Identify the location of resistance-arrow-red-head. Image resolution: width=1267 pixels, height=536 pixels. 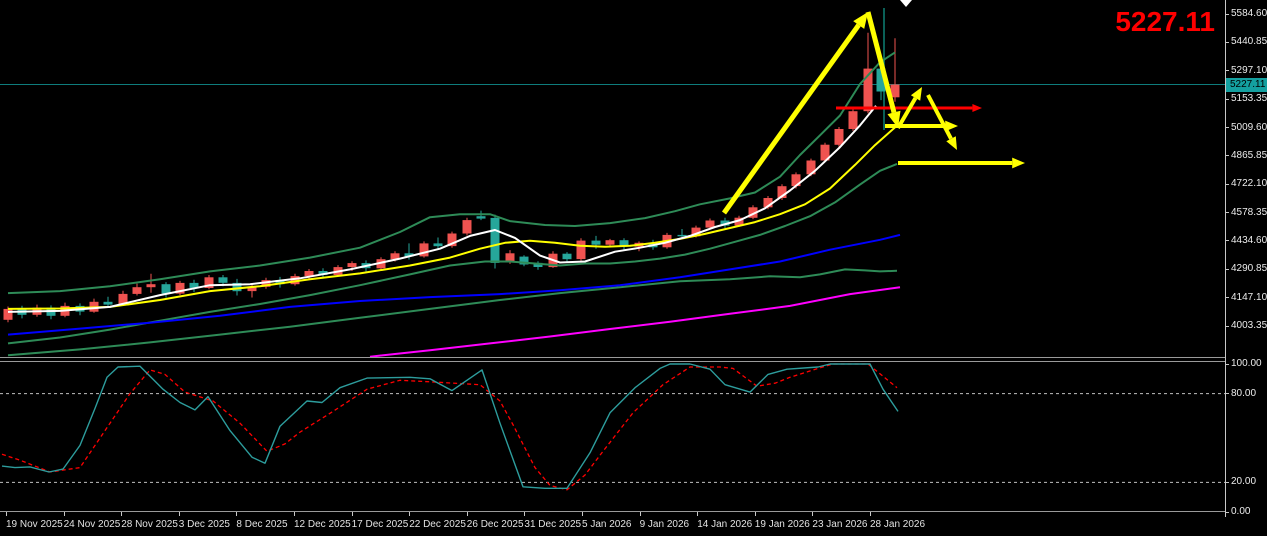
(977, 108).